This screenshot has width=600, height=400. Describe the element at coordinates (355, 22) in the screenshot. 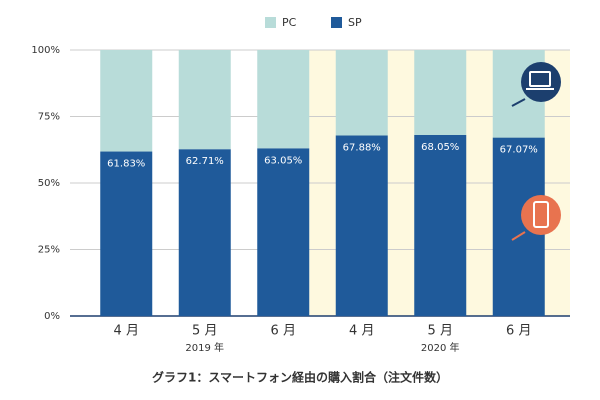

I see `legend-label: SP` at that location.